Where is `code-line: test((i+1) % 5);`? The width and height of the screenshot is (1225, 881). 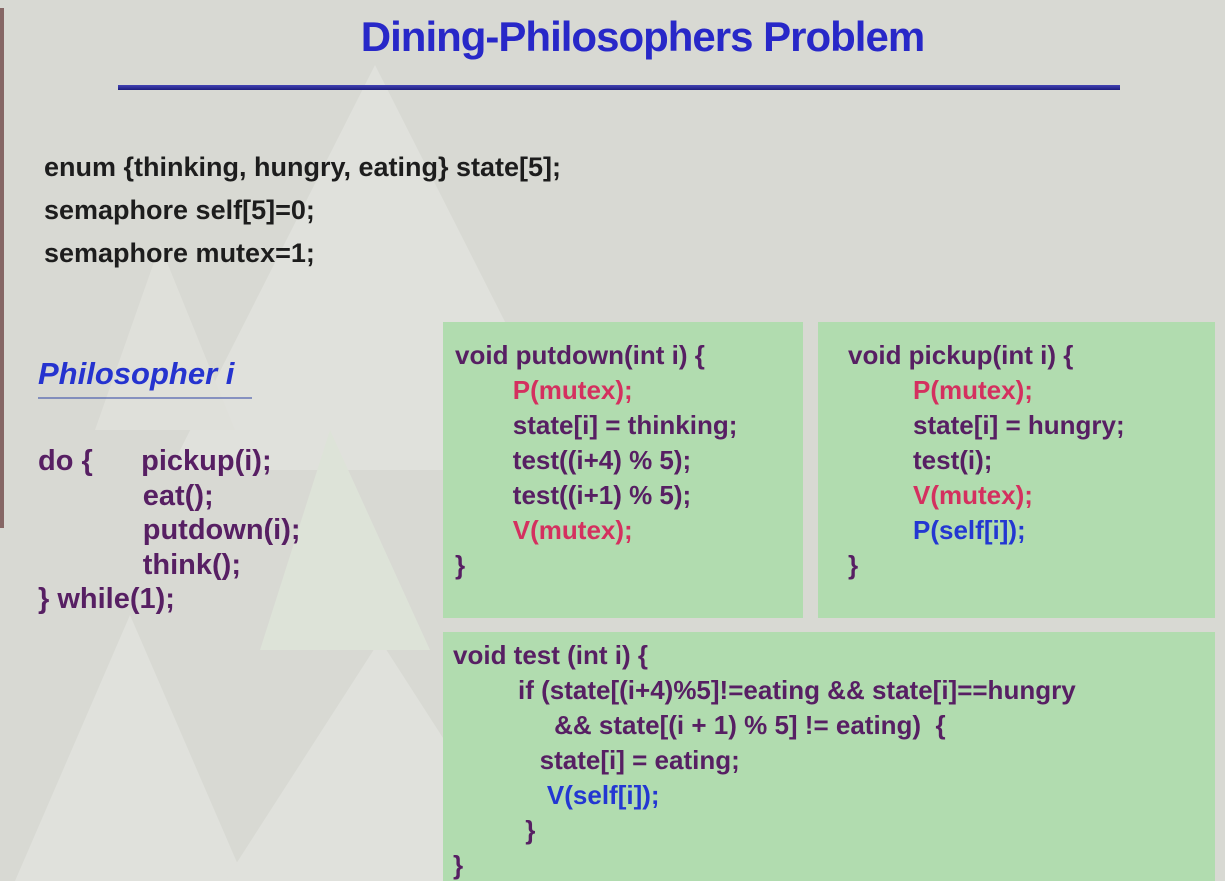 code-line: test((i+1) % 5); is located at coordinates (573, 495).